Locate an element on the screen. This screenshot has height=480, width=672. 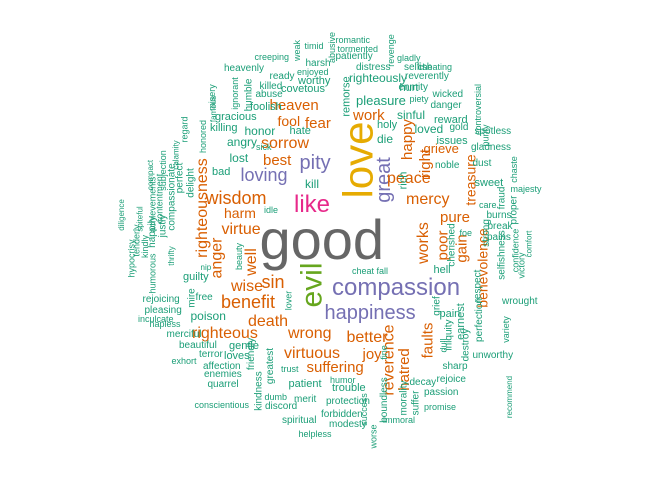
cloud-word: burns is located at coordinates (499, 215).